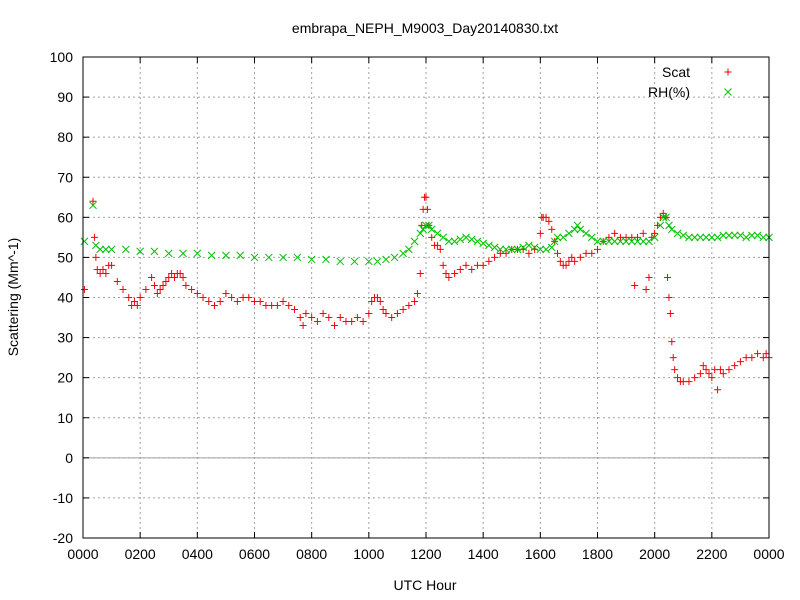  I want to click on y-tick-label: 20, so click(65, 378).